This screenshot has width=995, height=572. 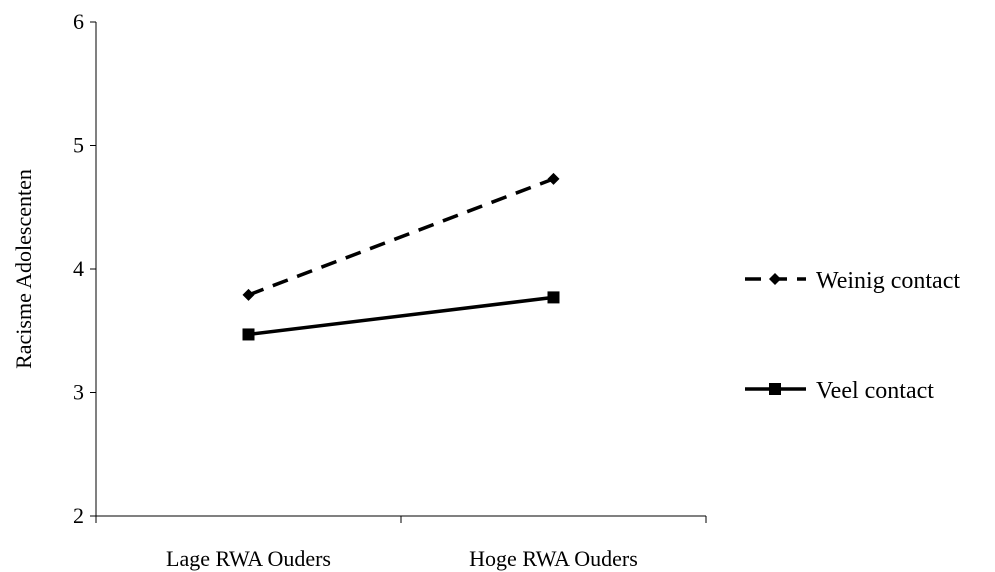 What do you see at coordinates (23, 269) in the screenshot?
I see `y-axis-title: Racisme Adolescenten` at bounding box center [23, 269].